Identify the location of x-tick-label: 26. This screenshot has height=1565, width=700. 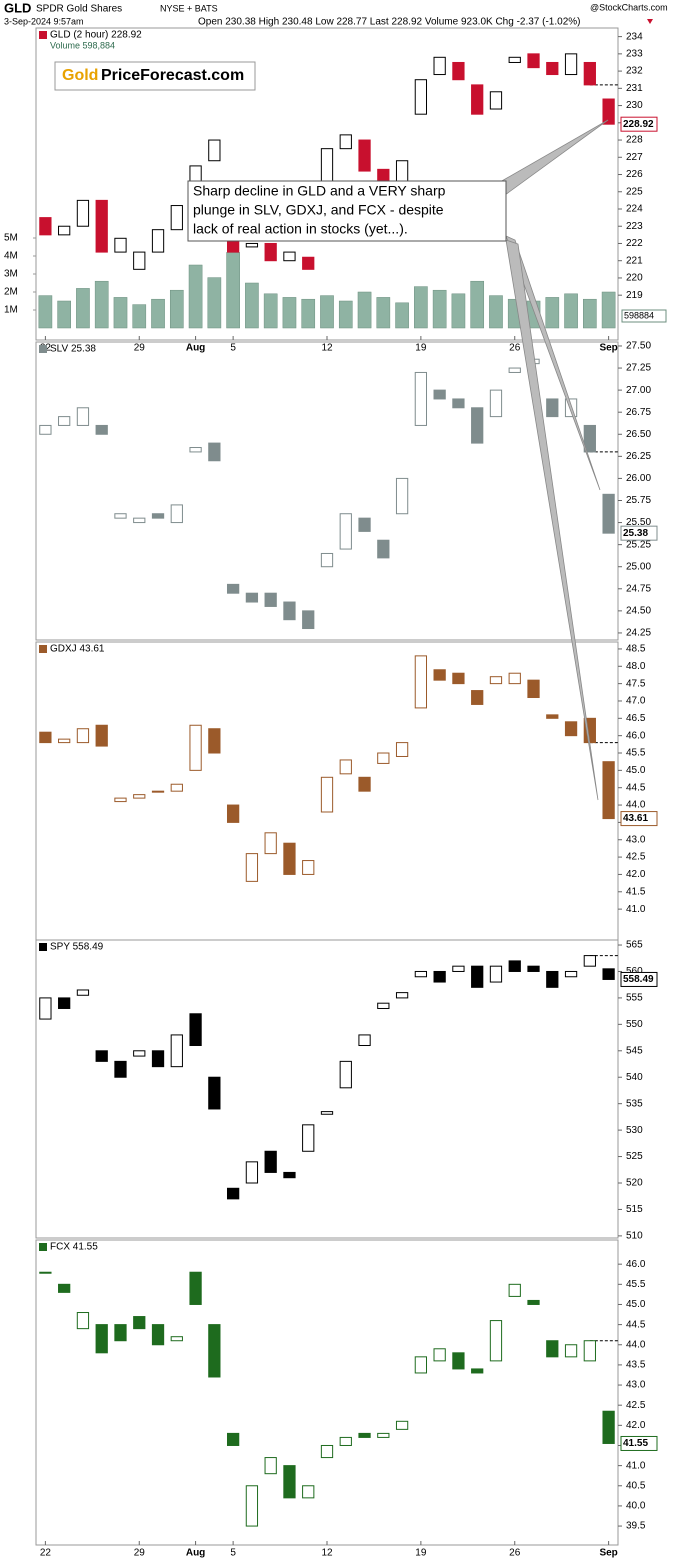
(515, 348).